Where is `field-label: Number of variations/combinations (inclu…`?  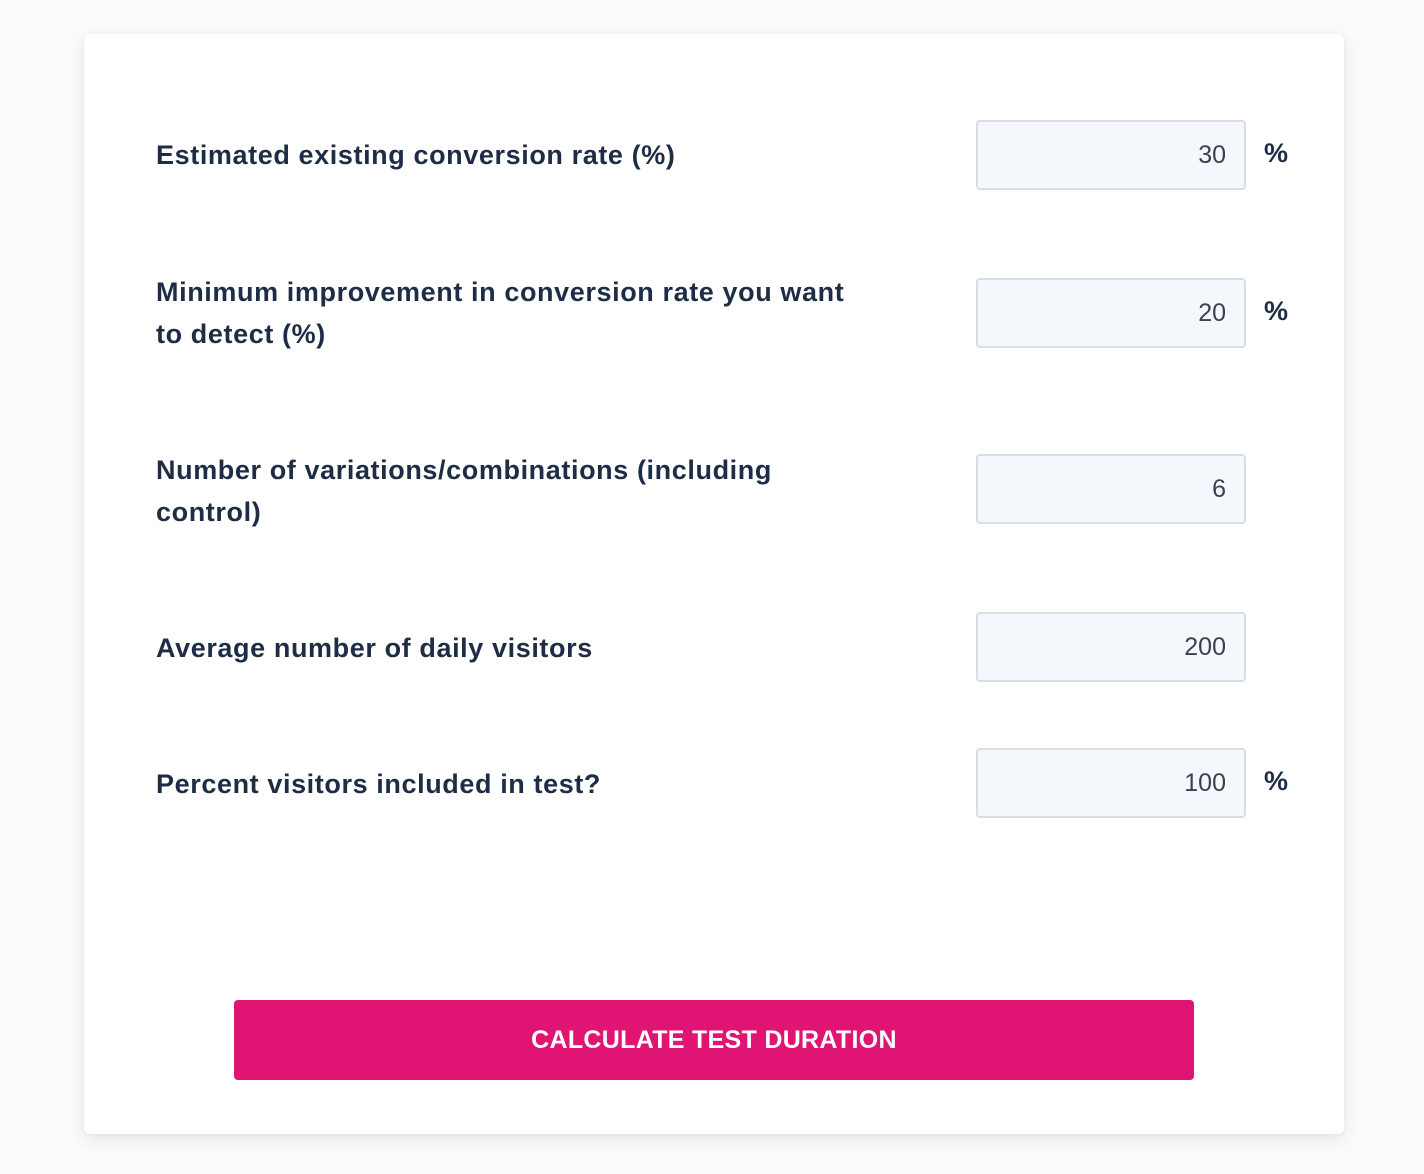 field-label: Number of variations/combinations (inclu… is located at coordinates (464, 491).